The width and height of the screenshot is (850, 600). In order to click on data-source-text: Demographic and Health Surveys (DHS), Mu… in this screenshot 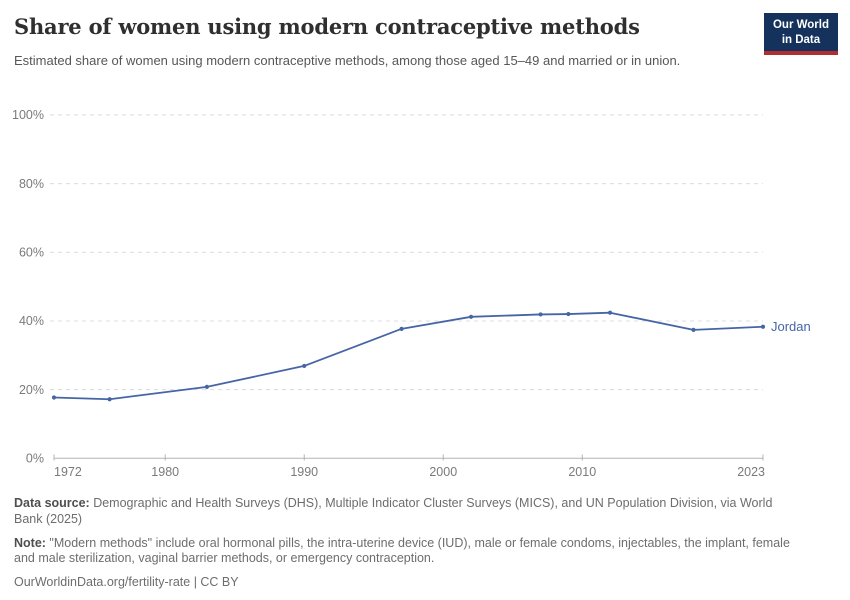, I will do `click(393, 511)`.